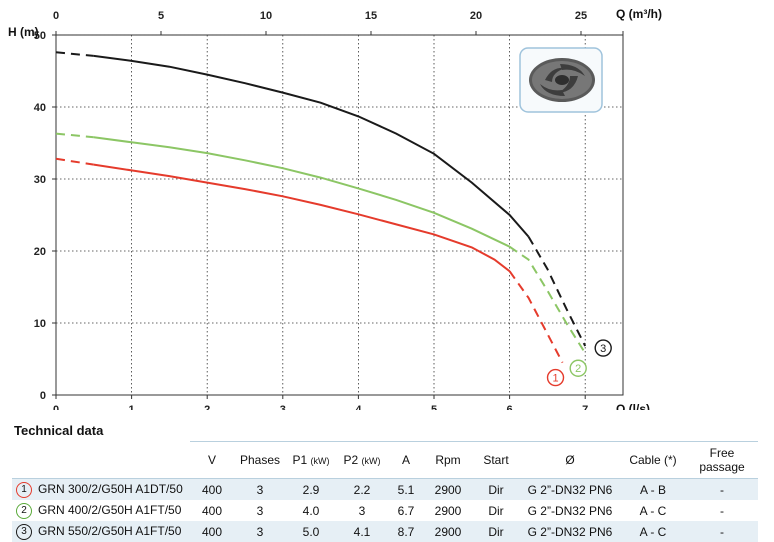 This screenshot has width=774, height=542. Describe the element at coordinates (406, 510) in the screenshot. I see `cell-a: 6.7` at that location.